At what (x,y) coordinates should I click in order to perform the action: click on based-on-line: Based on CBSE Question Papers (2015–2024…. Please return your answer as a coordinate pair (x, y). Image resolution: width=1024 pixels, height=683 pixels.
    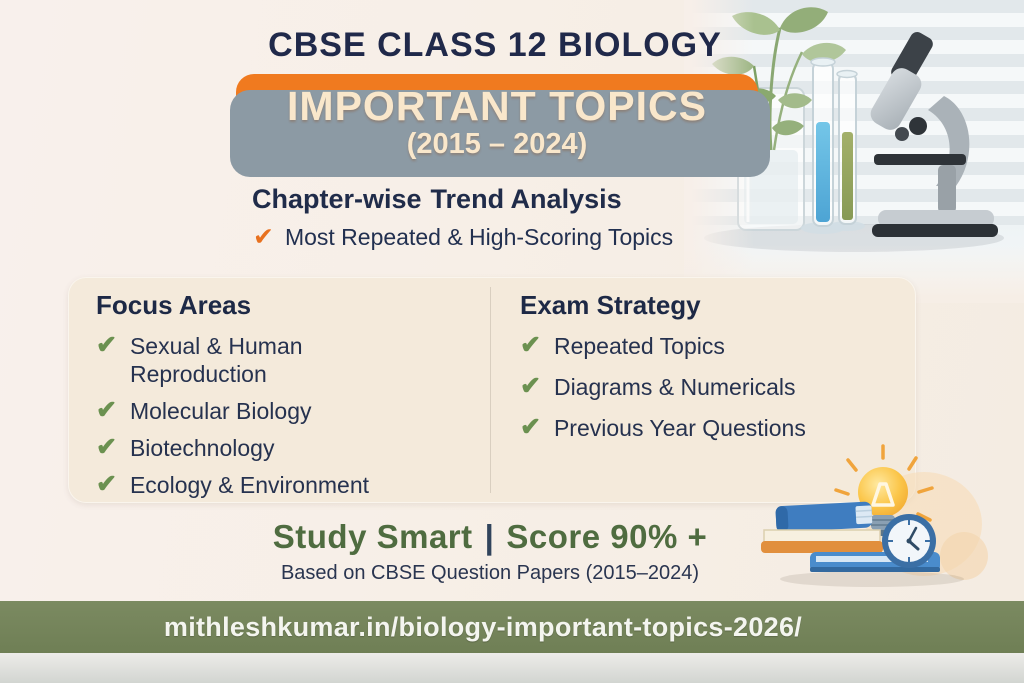
    Looking at the image, I should click on (490, 573).